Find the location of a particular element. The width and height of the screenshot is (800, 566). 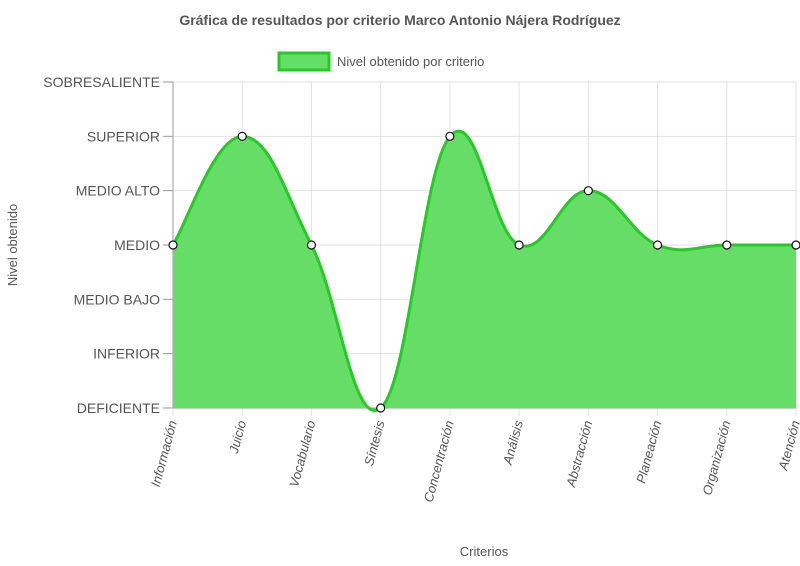

x-axis-title: Criterios is located at coordinates (484, 551).